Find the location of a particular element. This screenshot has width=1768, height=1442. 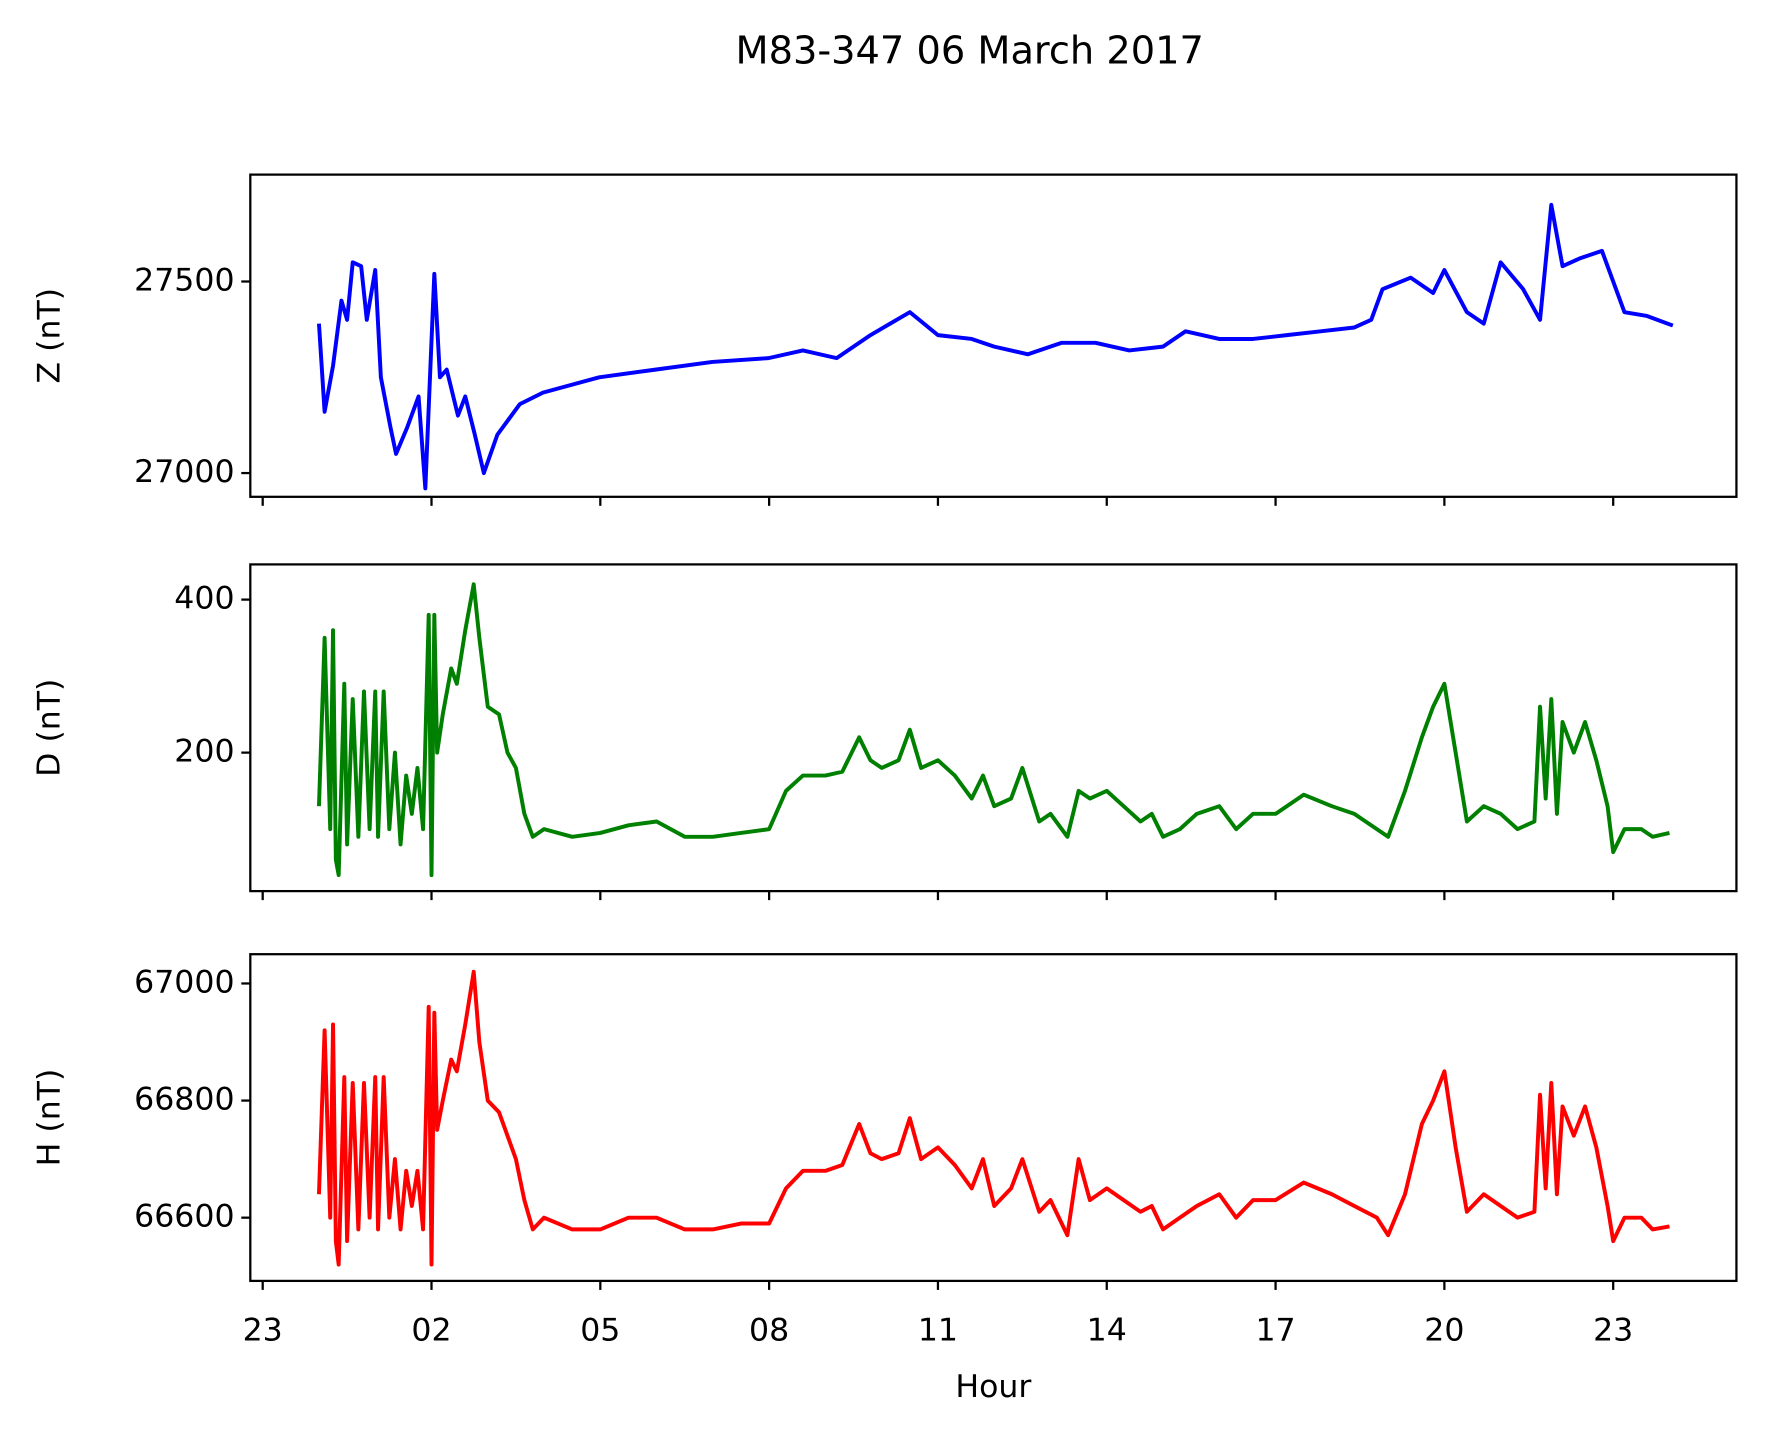

x-axis-label: Hour is located at coordinates (993, 1387).